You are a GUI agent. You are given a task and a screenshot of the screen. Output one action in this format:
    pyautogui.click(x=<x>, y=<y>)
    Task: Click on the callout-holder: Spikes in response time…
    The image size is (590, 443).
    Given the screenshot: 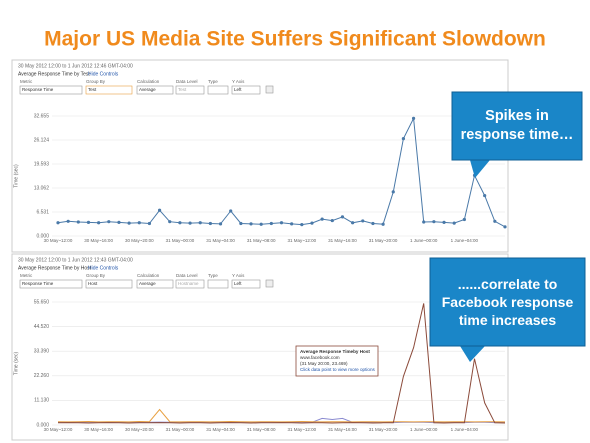 What is the action you would take?
    pyautogui.click(x=517, y=125)
    